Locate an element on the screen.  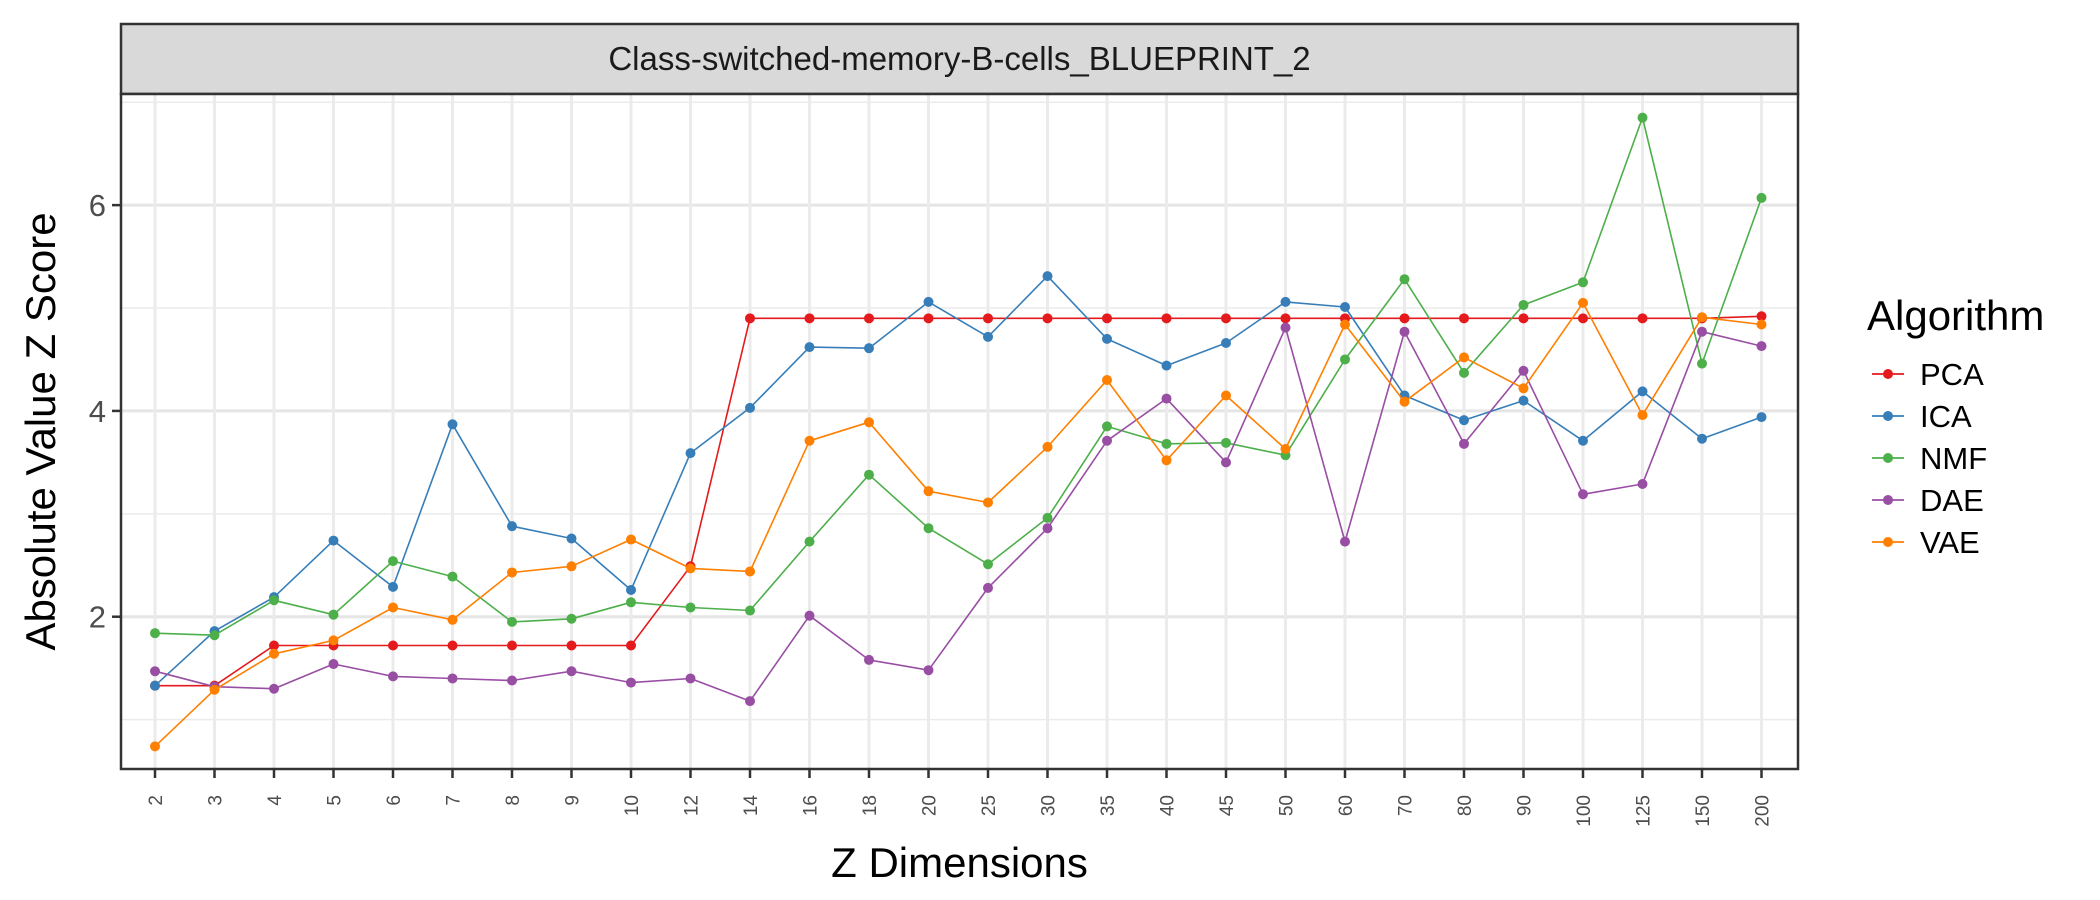
x-tick-label: 10 is located at coordinates (632, 805).